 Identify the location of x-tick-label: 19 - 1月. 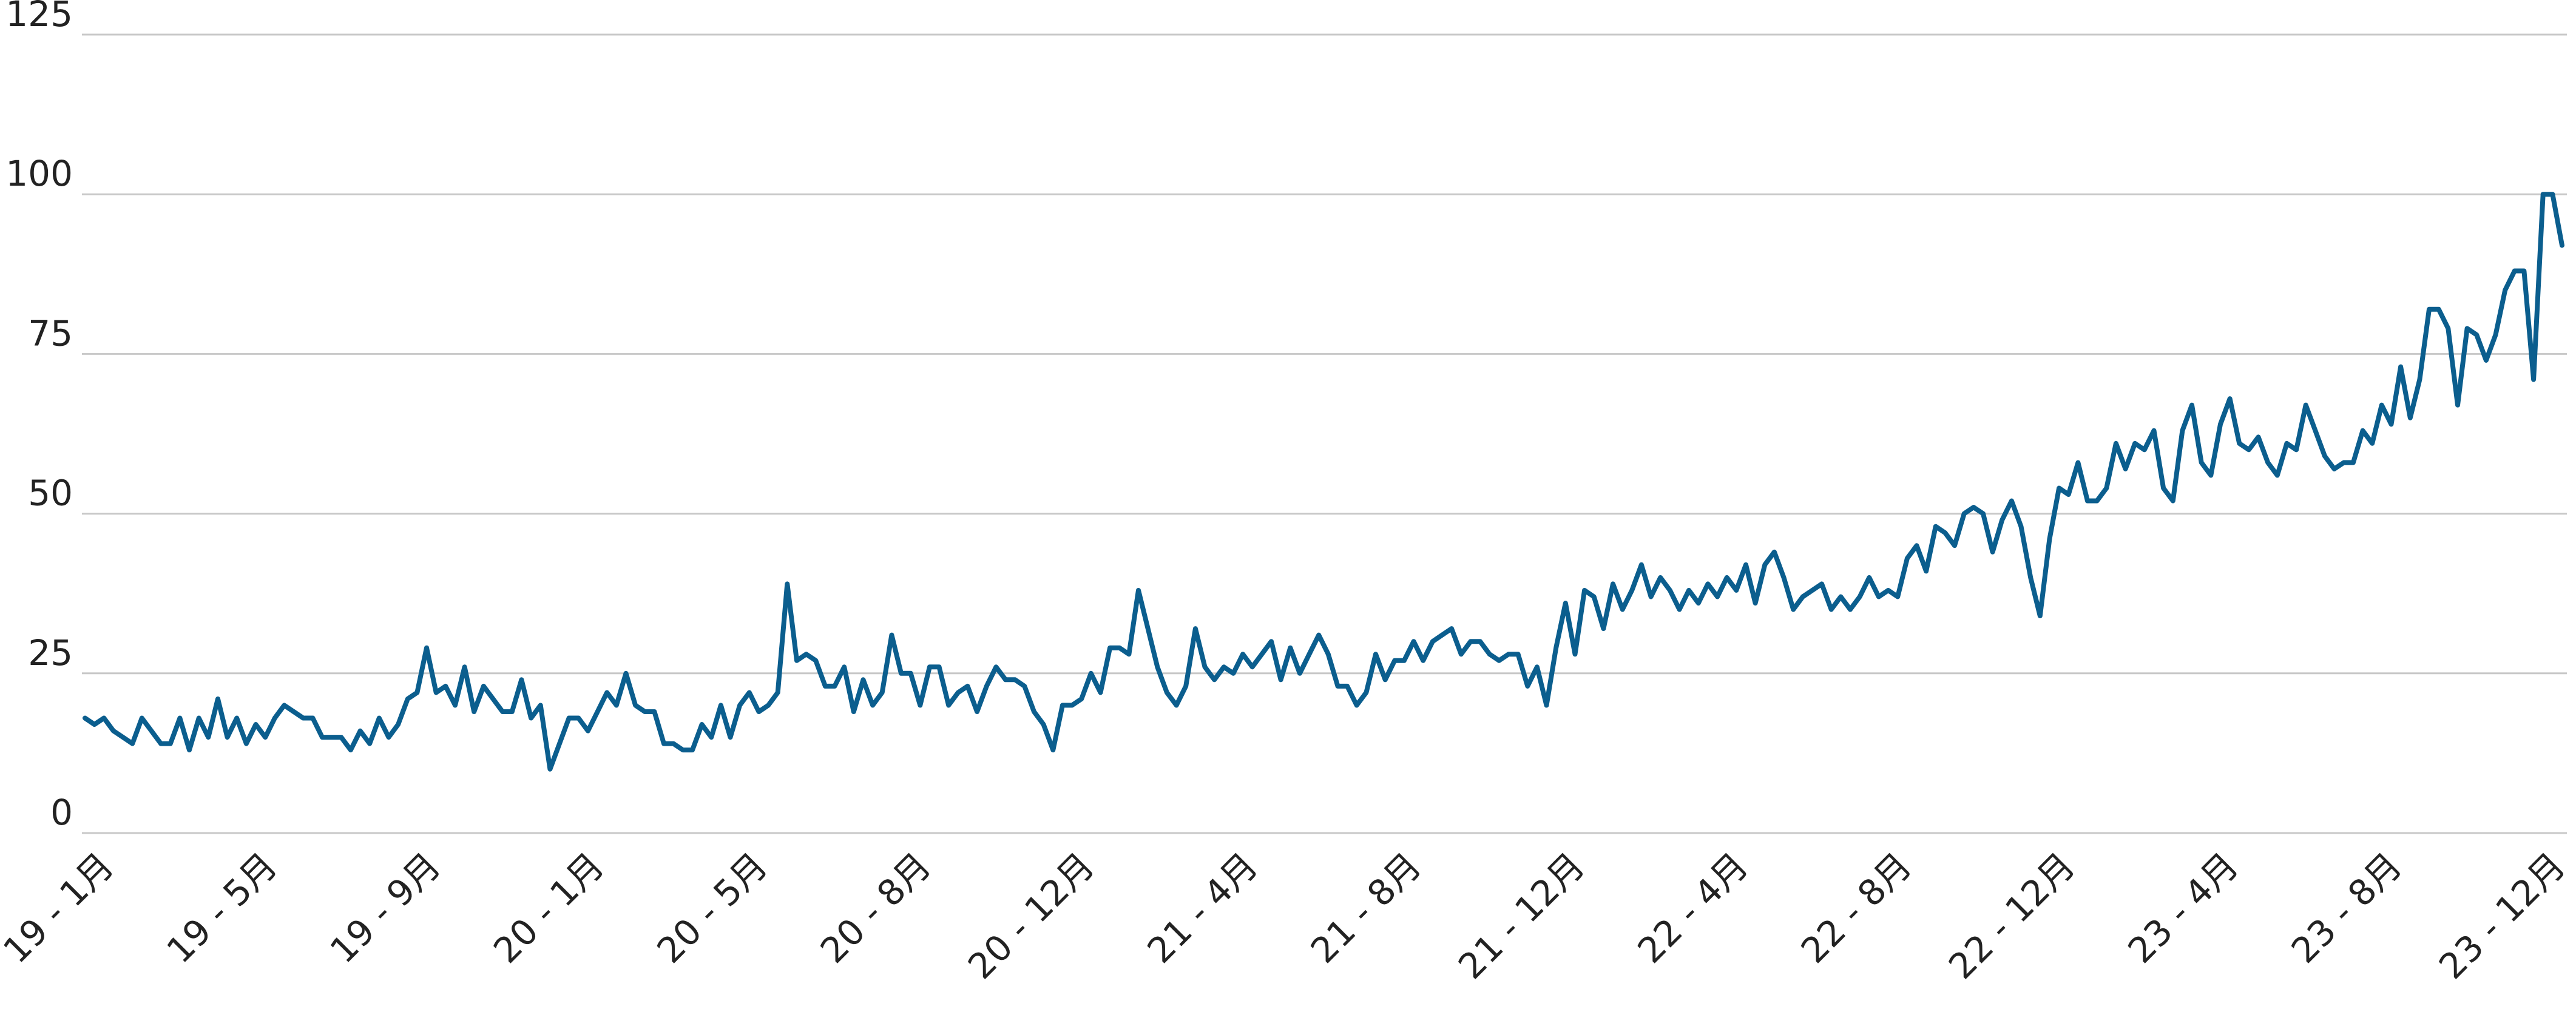
(60, 908).